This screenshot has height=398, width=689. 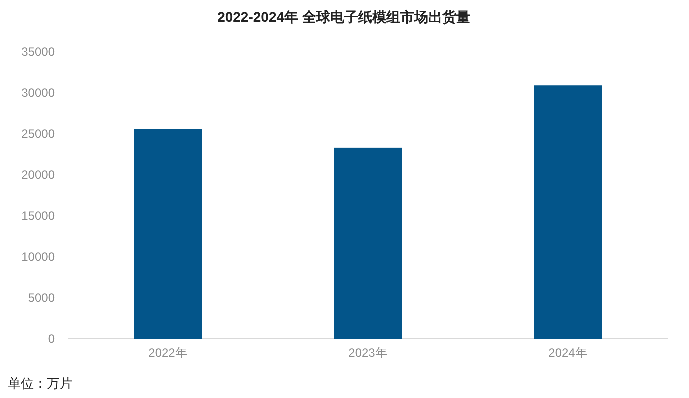 What do you see at coordinates (39, 175) in the screenshot?
I see `y-tick-label: 20000` at bounding box center [39, 175].